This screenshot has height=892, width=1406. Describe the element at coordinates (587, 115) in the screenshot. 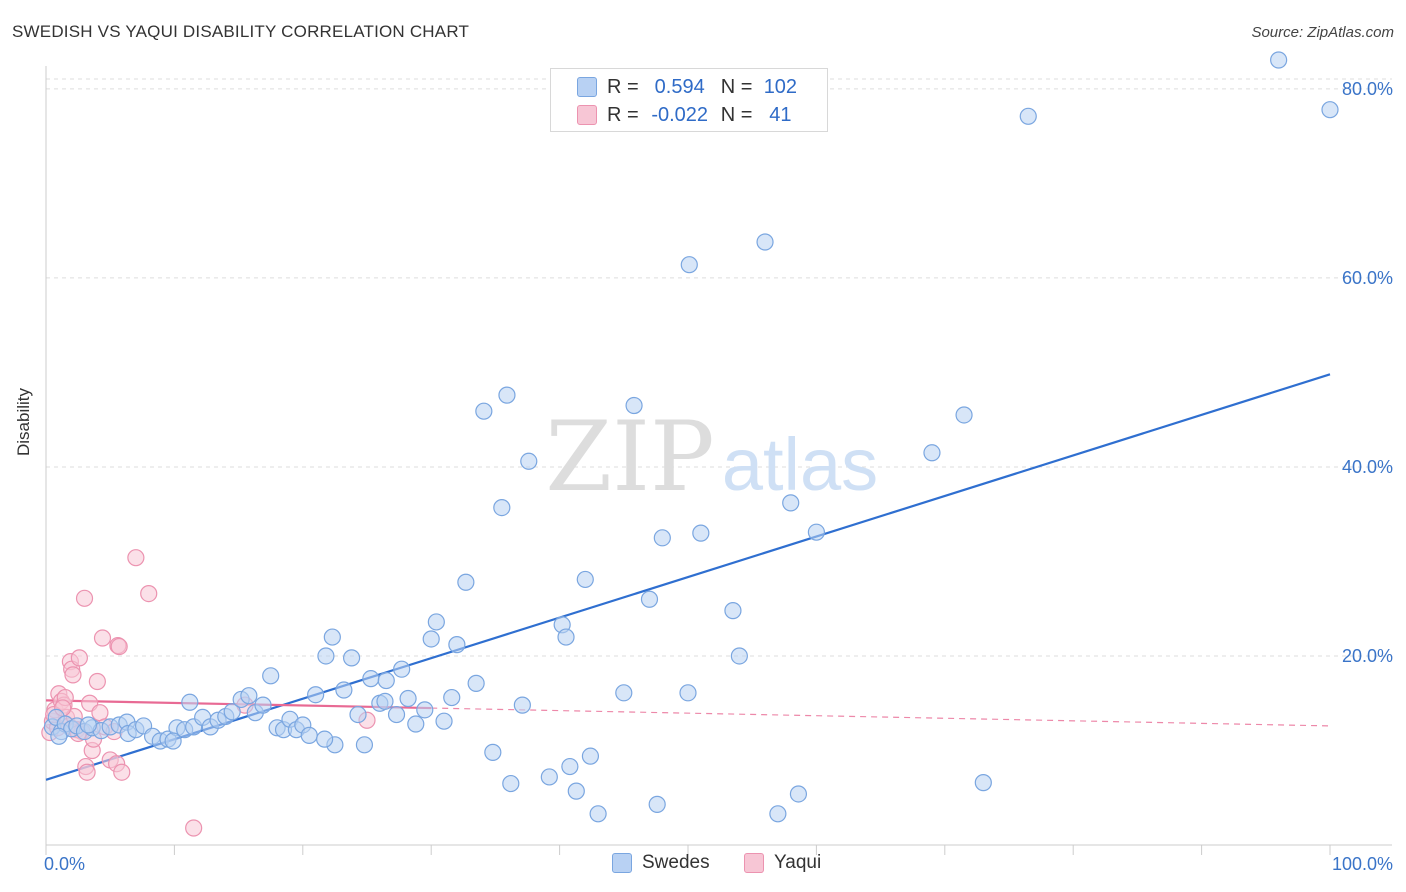

I see `yaqui-swatch` at that location.